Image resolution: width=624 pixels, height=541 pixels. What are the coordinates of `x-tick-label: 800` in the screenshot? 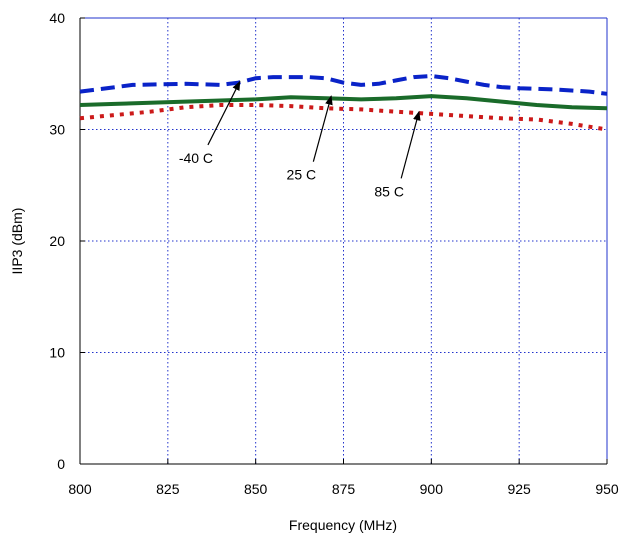 It's located at (80, 489).